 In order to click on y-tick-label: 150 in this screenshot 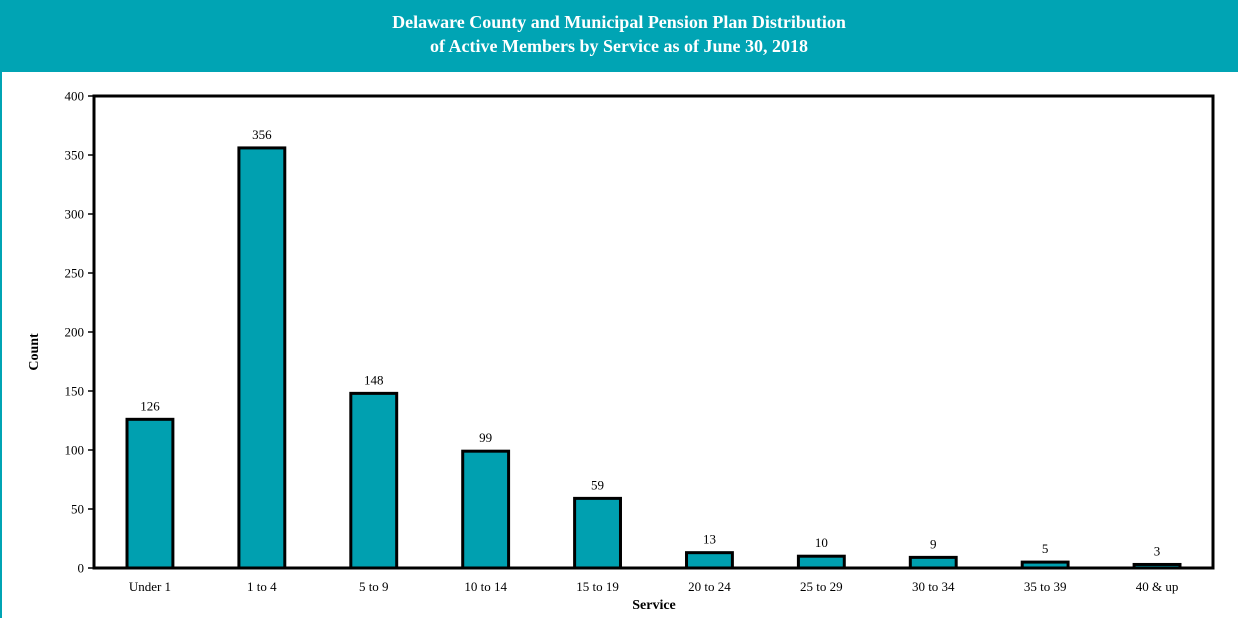, I will do `click(75, 391)`.